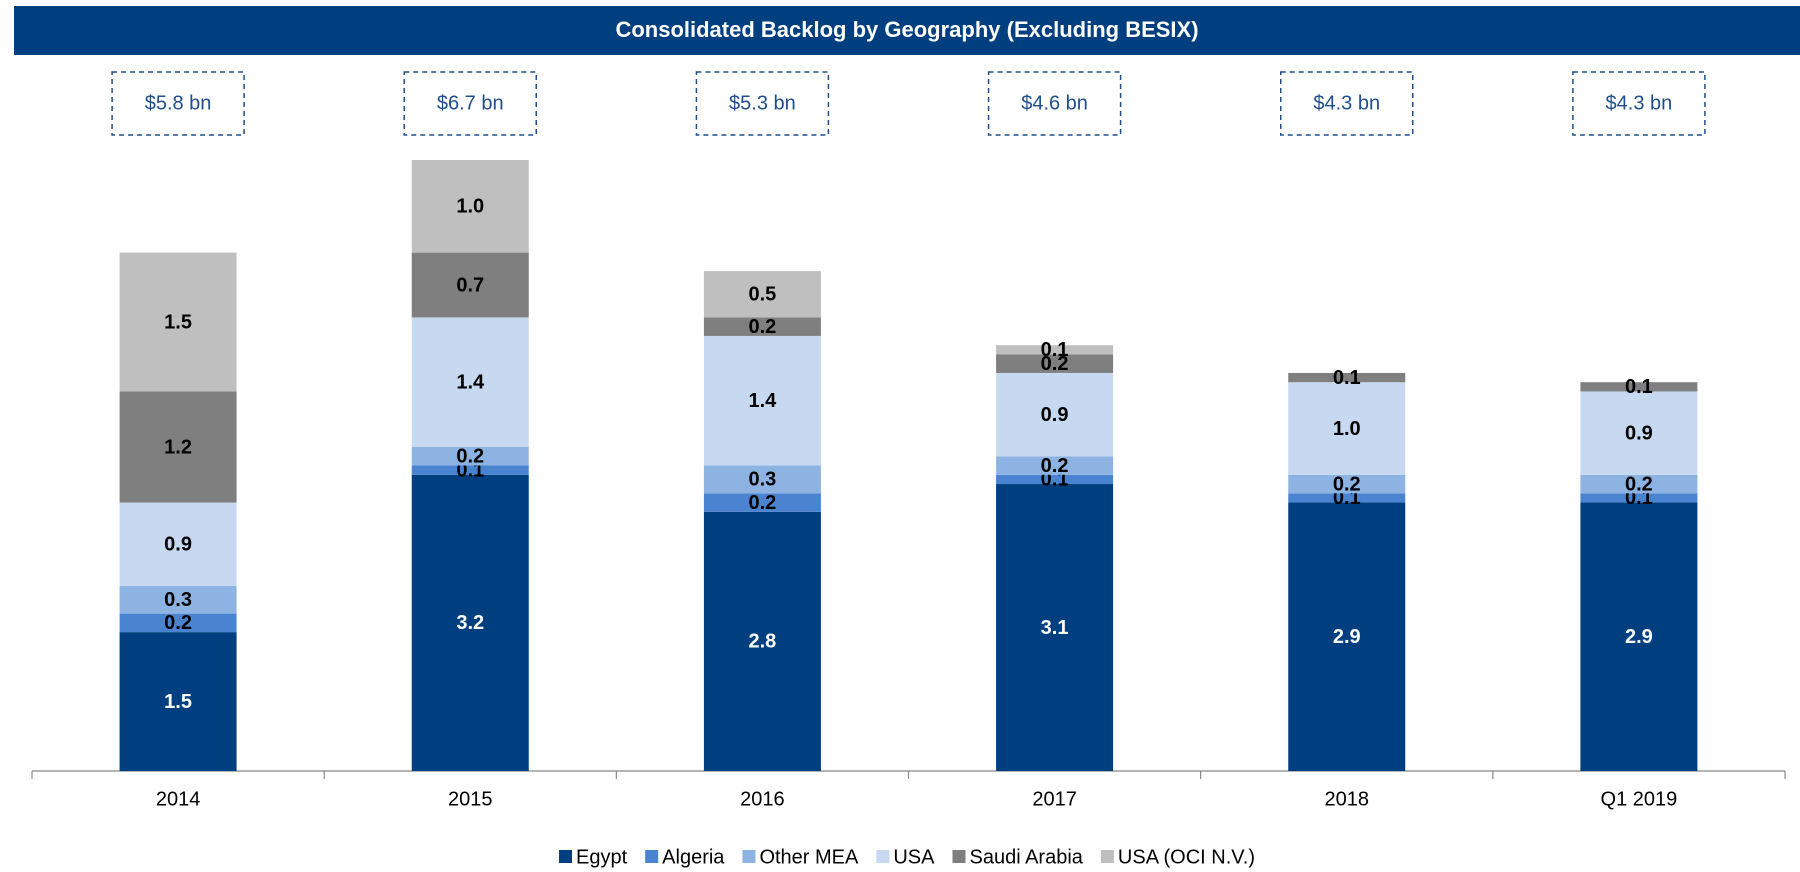  I want to click on x-tick-label: 2017, so click(1054, 799).